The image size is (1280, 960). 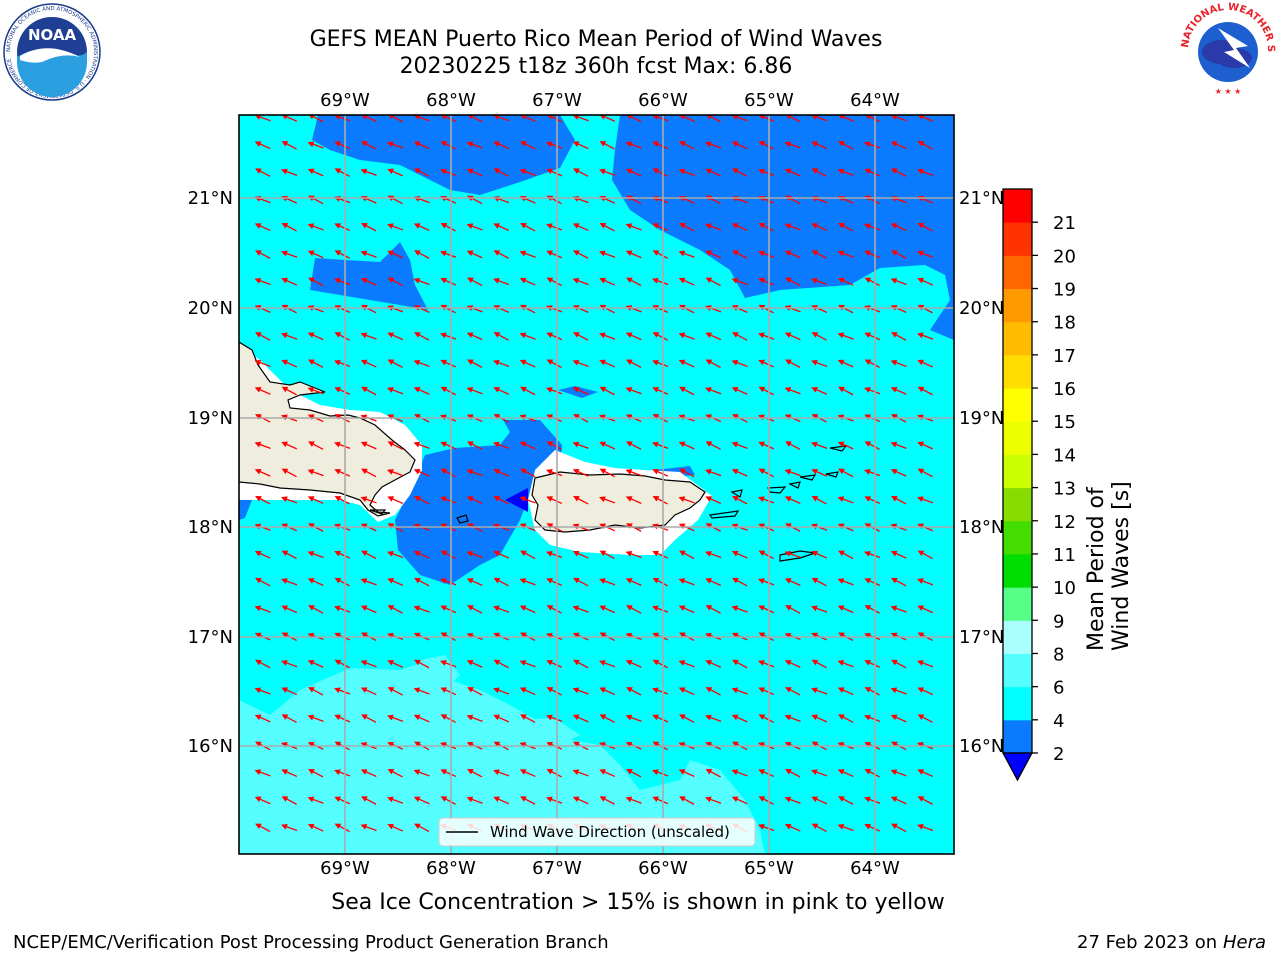 What do you see at coordinates (1064, 489) in the screenshot?
I see `colorbar-tick-label: 13` at bounding box center [1064, 489].